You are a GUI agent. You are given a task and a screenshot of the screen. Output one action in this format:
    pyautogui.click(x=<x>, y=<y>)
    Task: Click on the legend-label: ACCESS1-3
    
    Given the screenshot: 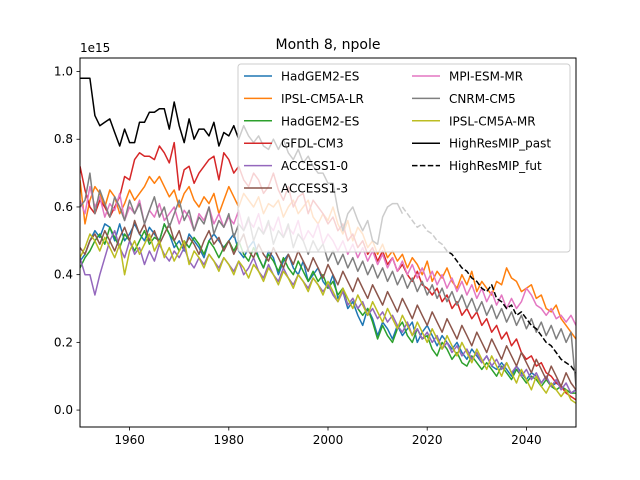 What is the action you would take?
    pyautogui.click(x=314, y=189)
    